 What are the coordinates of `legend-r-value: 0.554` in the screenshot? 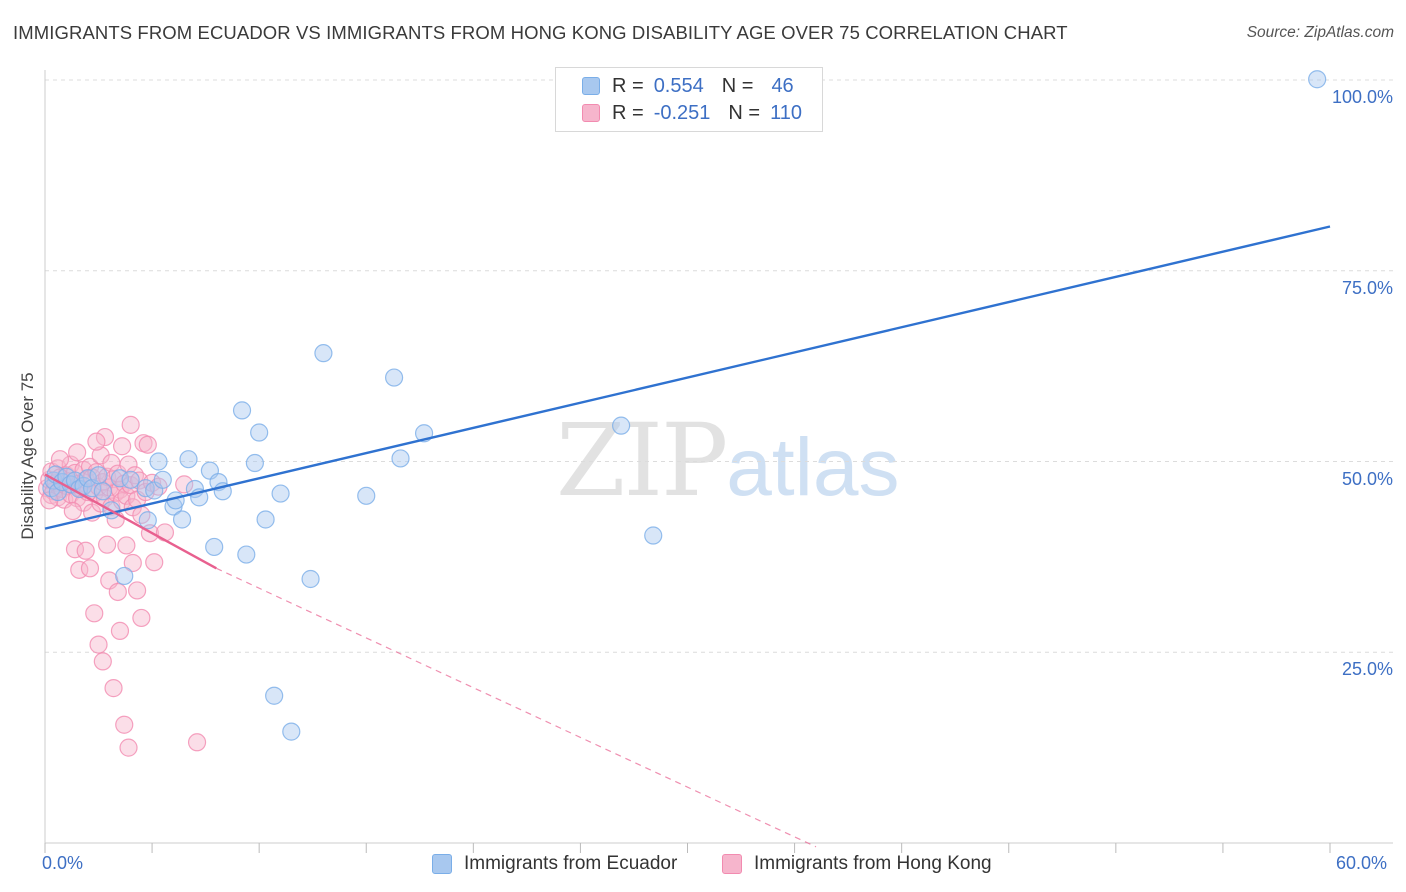 It's located at (678, 85).